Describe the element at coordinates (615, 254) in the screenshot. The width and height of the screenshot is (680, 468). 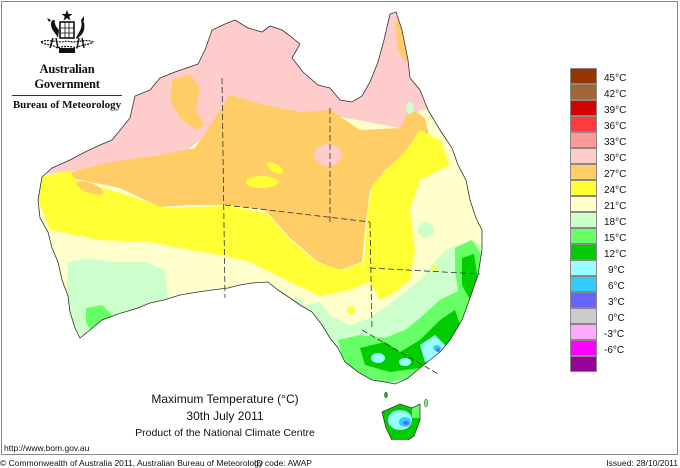
I see `legend-label: 12°C` at that location.